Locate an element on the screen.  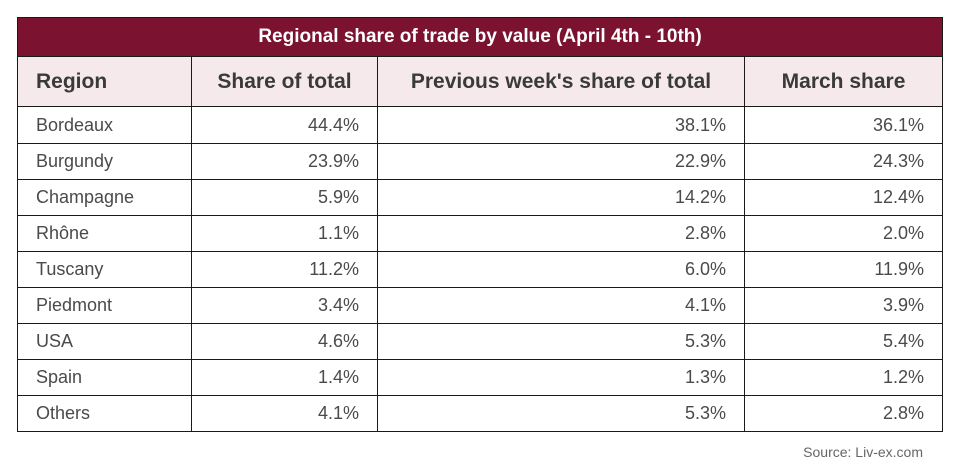
march-cell: 2.8% is located at coordinates (843, 413).